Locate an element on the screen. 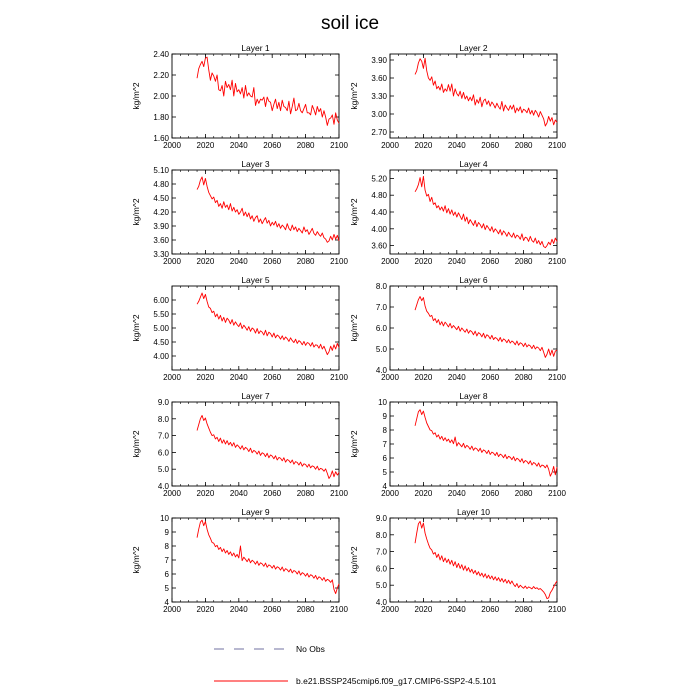 The width and height of the screenshot is (700, 700). y-tick-label: 9.0 is located at coordinates (382, 518).